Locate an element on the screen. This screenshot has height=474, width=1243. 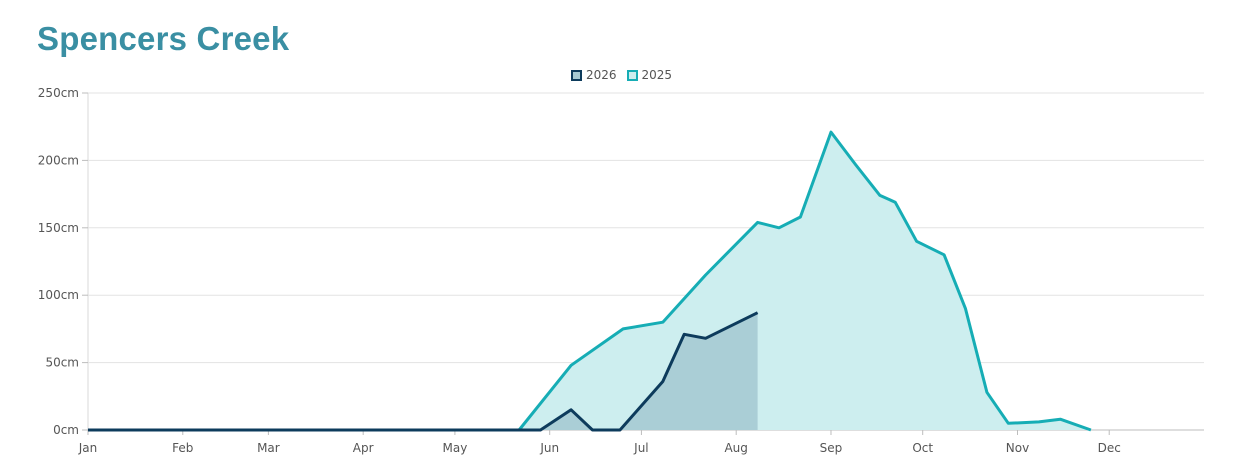
x-tick-label: Aug is located at coordinates (735, 448).